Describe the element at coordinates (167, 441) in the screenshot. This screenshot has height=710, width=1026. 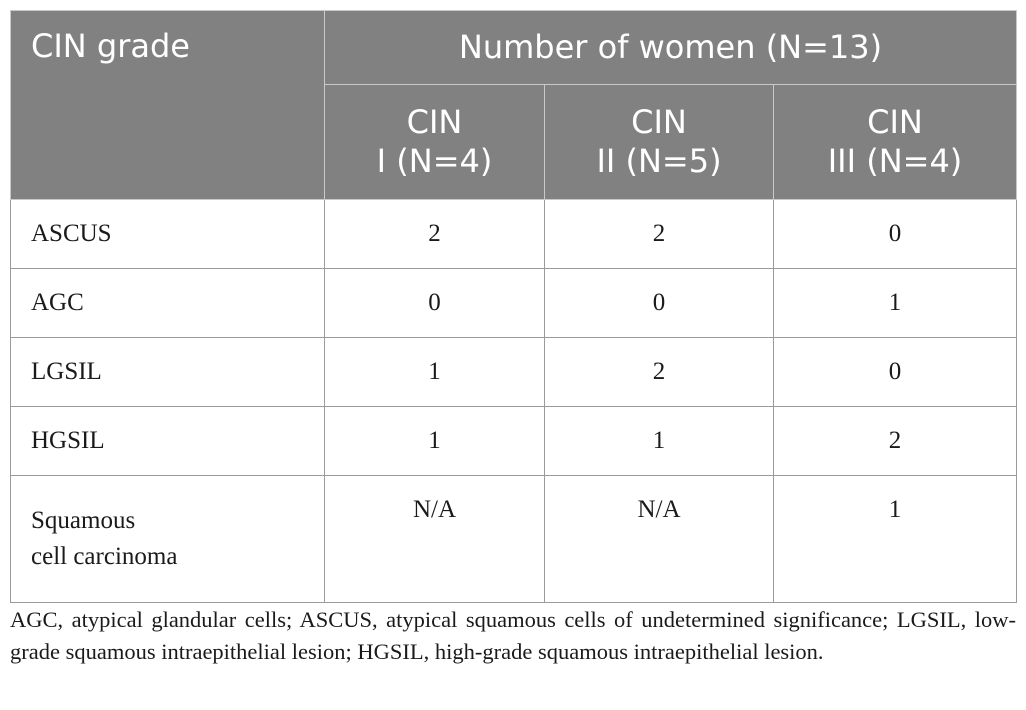
I see `row-label: HGSIL` at that location.